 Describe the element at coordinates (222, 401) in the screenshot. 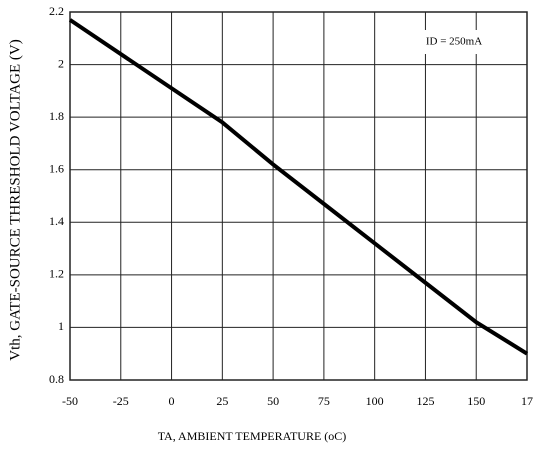

I see `x-tick-label: 25` at that location.